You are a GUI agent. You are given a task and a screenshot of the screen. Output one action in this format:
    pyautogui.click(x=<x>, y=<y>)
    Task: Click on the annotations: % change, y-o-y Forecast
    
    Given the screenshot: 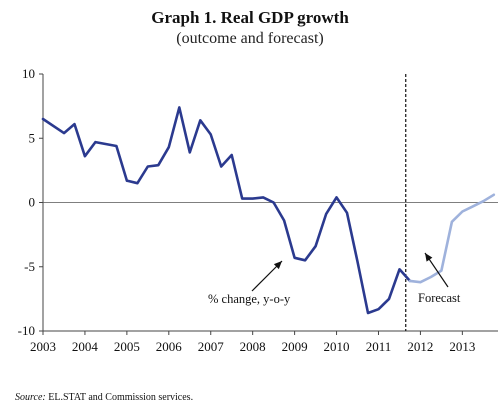 What is the action you would take?
    pyautogui.click(x=334, y=279)
    